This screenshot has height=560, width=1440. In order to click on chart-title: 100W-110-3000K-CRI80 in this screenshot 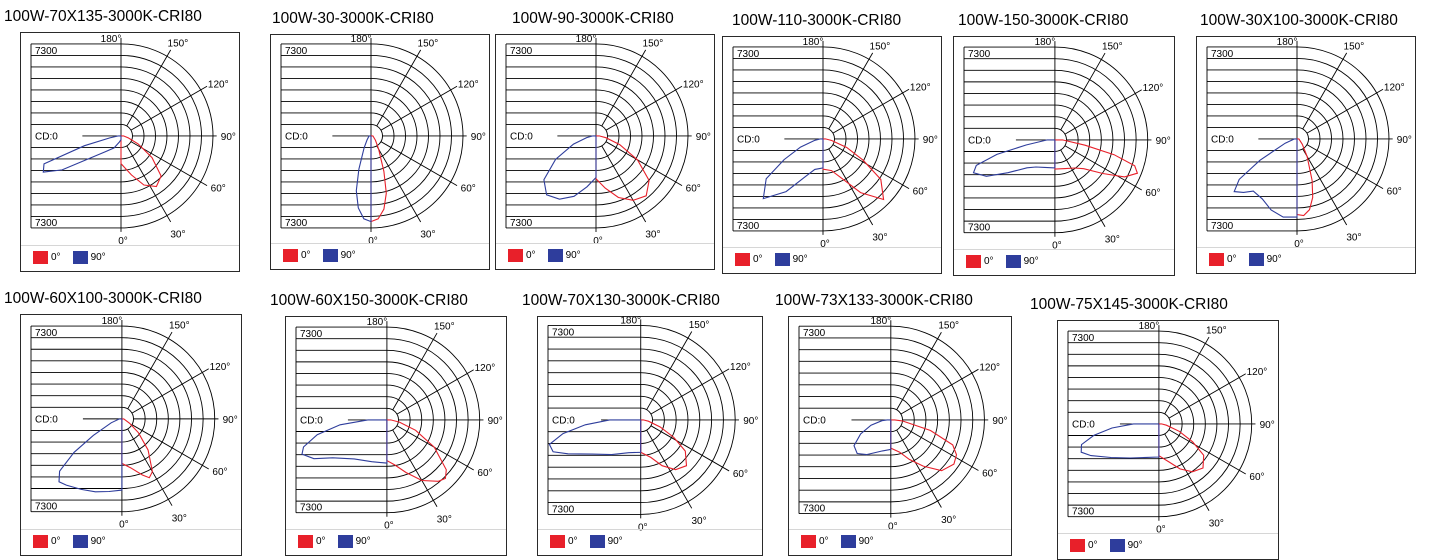, I will do `click(817, 20)`.